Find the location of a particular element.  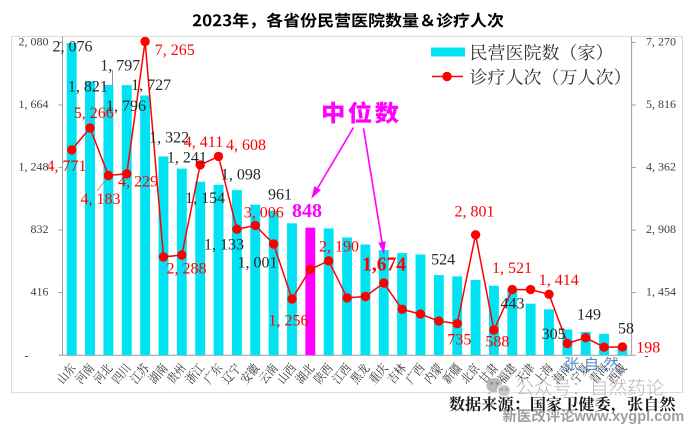

svg-text: 4, 362 is located at coordinates (661, 166).